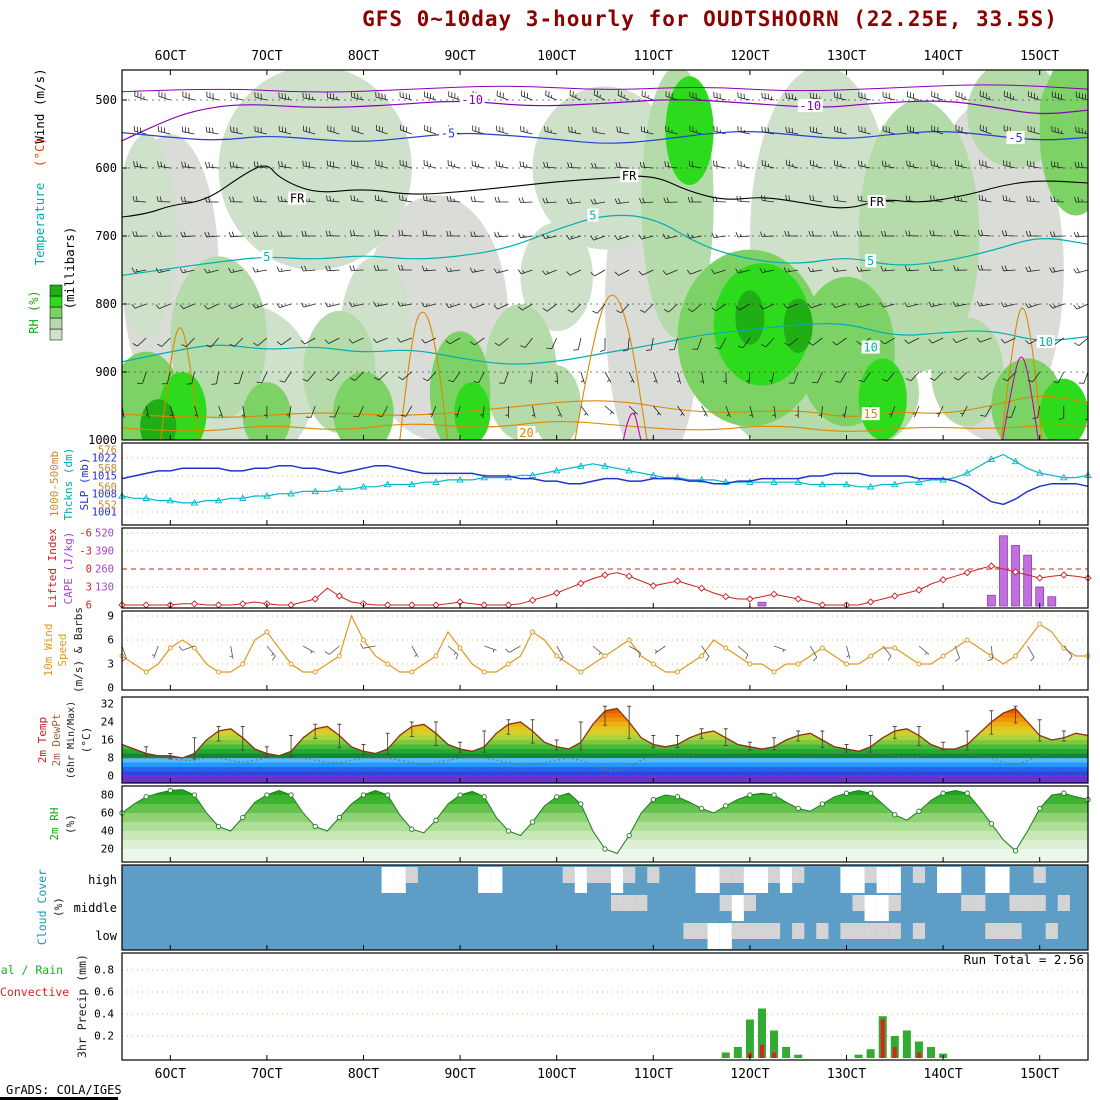 This screenshot has height=1100, width=1100. What do you see at coordinates (943, 1074) in the screenshot?
I see `x-tick-label-bottom: 14OCT` at bounding box center [943, 1074].